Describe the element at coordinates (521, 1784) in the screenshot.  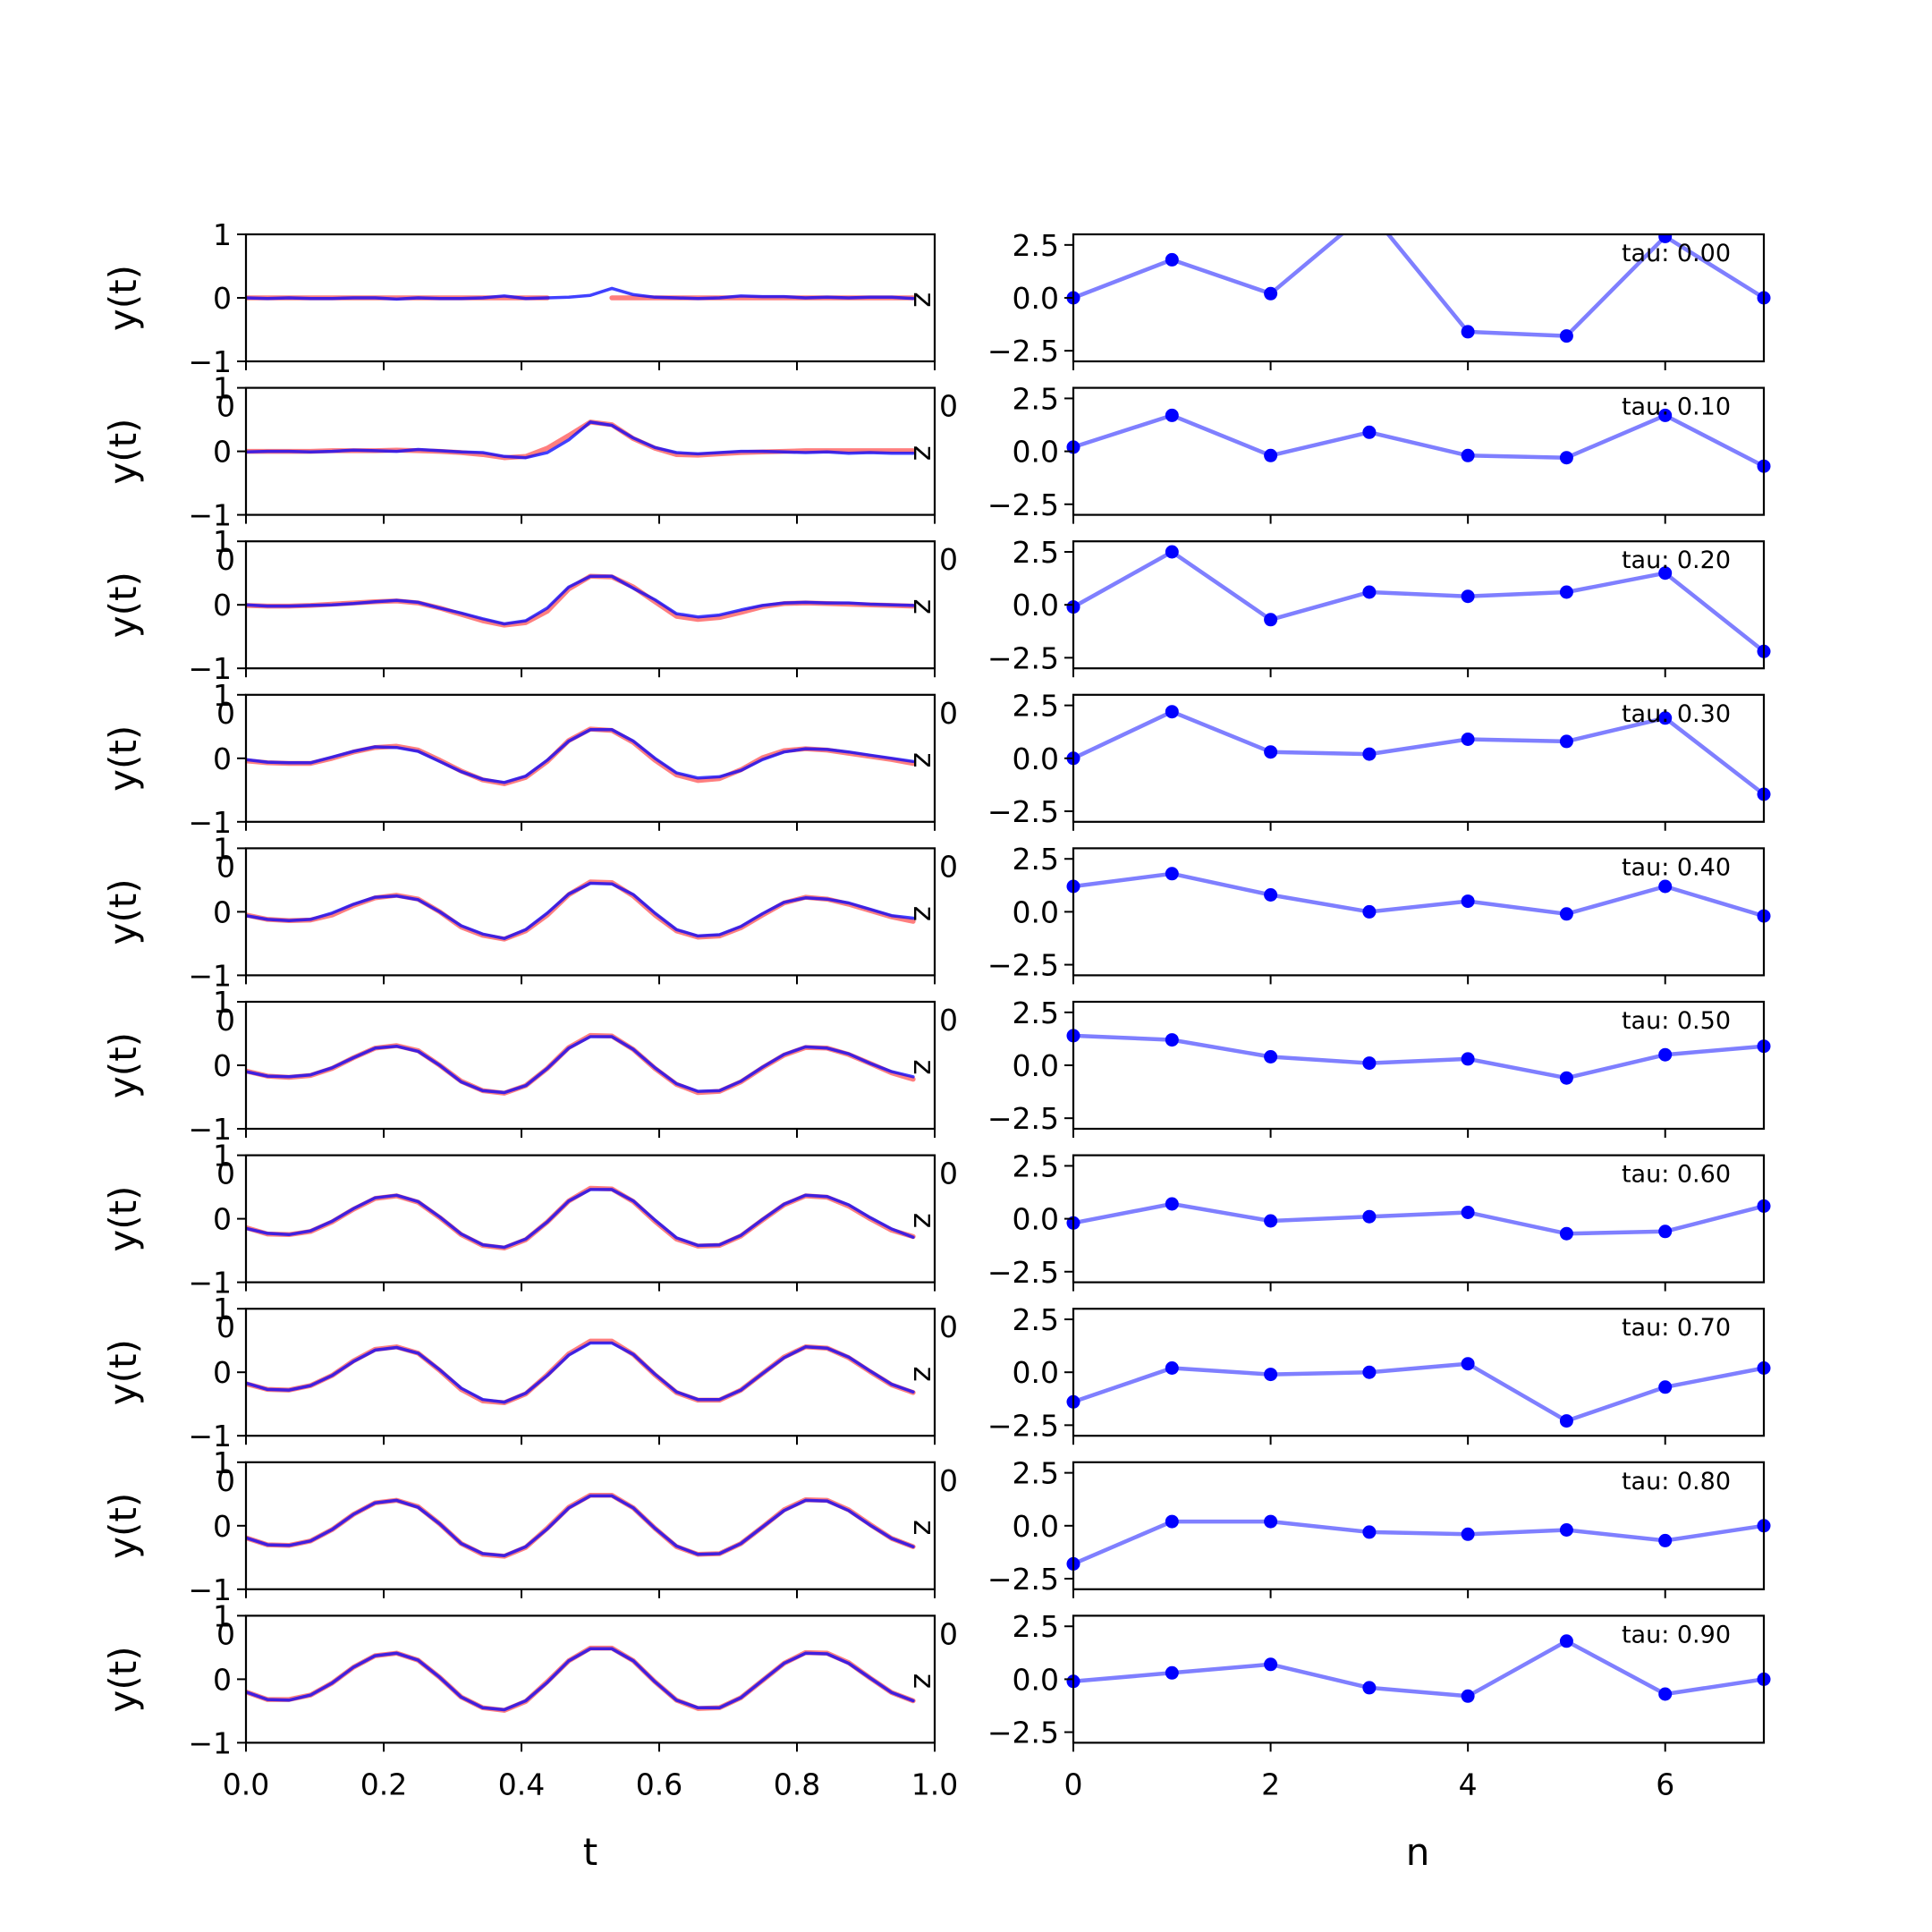
I see `x-tick-label: 0.4` at that location.